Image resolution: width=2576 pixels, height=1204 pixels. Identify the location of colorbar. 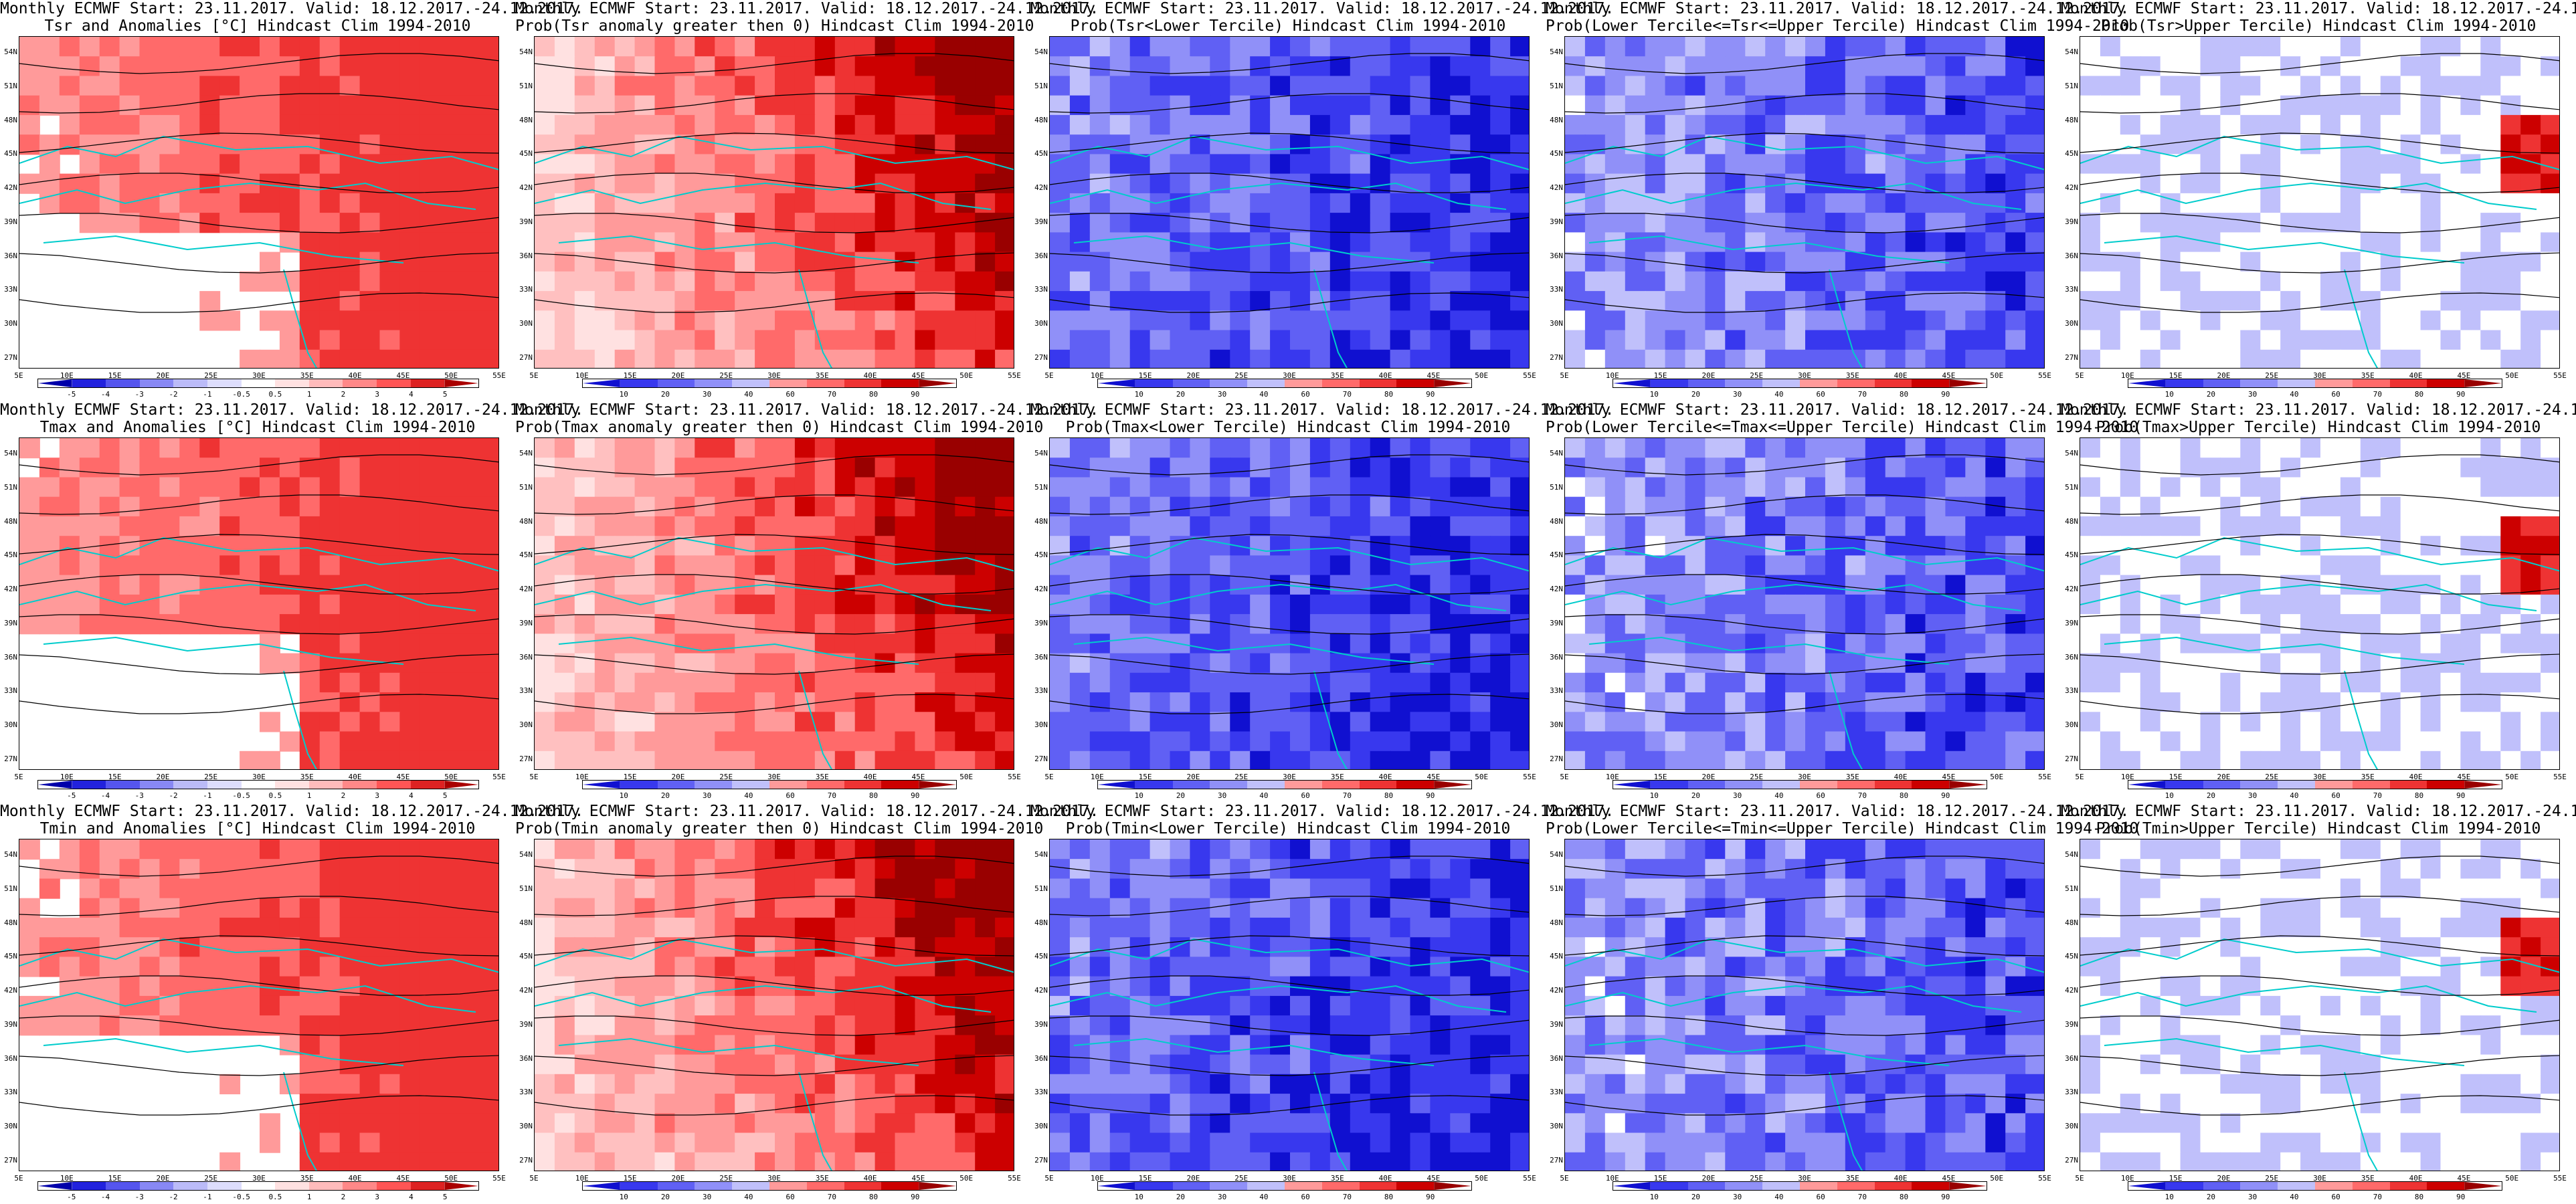
(769, 383).